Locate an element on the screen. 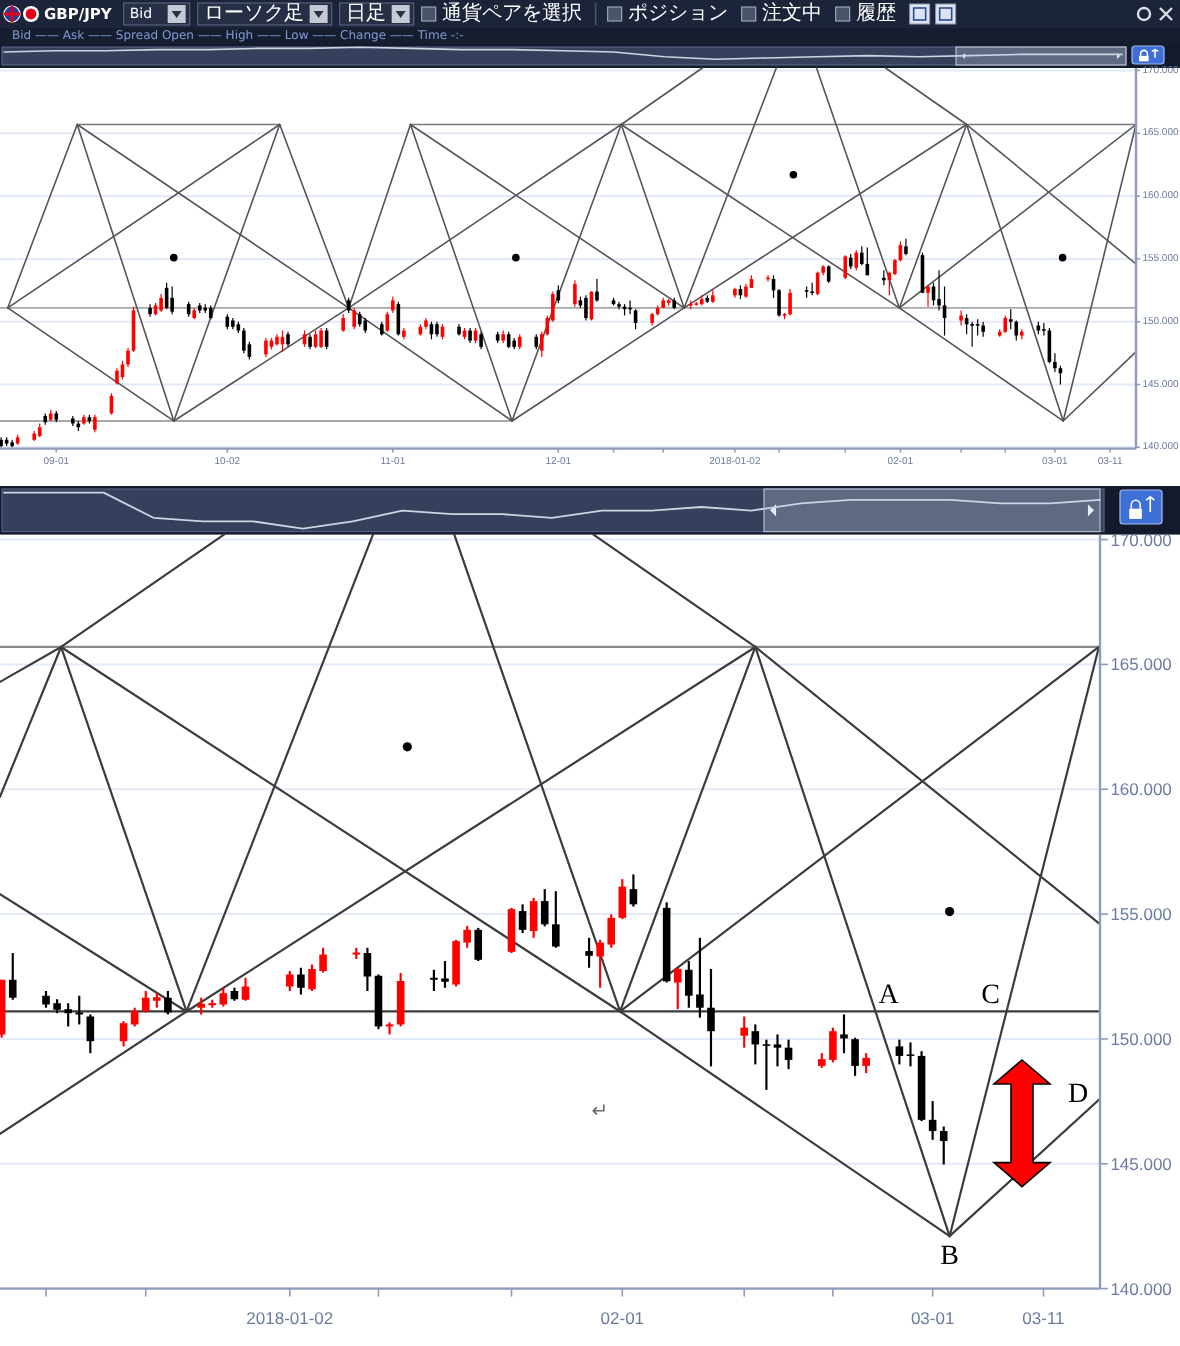  annotation: C is located at coordinates (990, 996).